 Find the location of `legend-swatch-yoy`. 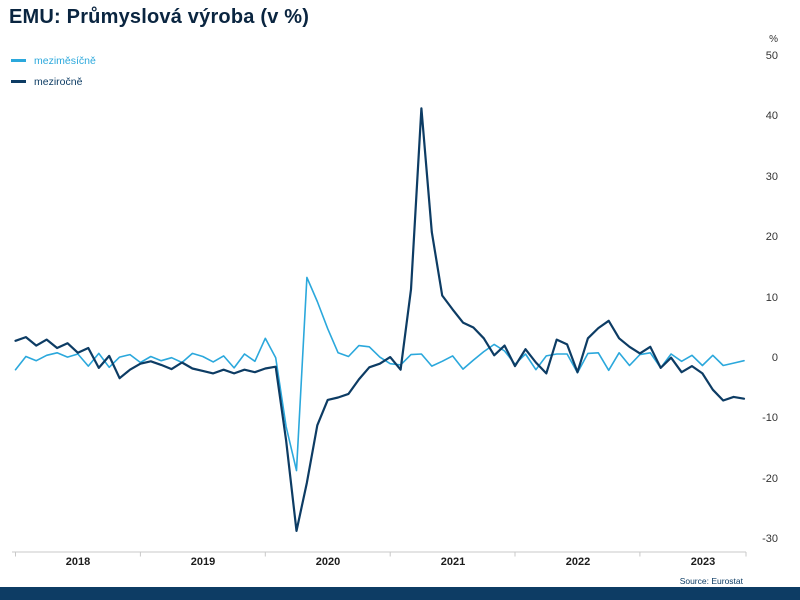

legend-swatch-yoy is located at coordinates (18, 81).